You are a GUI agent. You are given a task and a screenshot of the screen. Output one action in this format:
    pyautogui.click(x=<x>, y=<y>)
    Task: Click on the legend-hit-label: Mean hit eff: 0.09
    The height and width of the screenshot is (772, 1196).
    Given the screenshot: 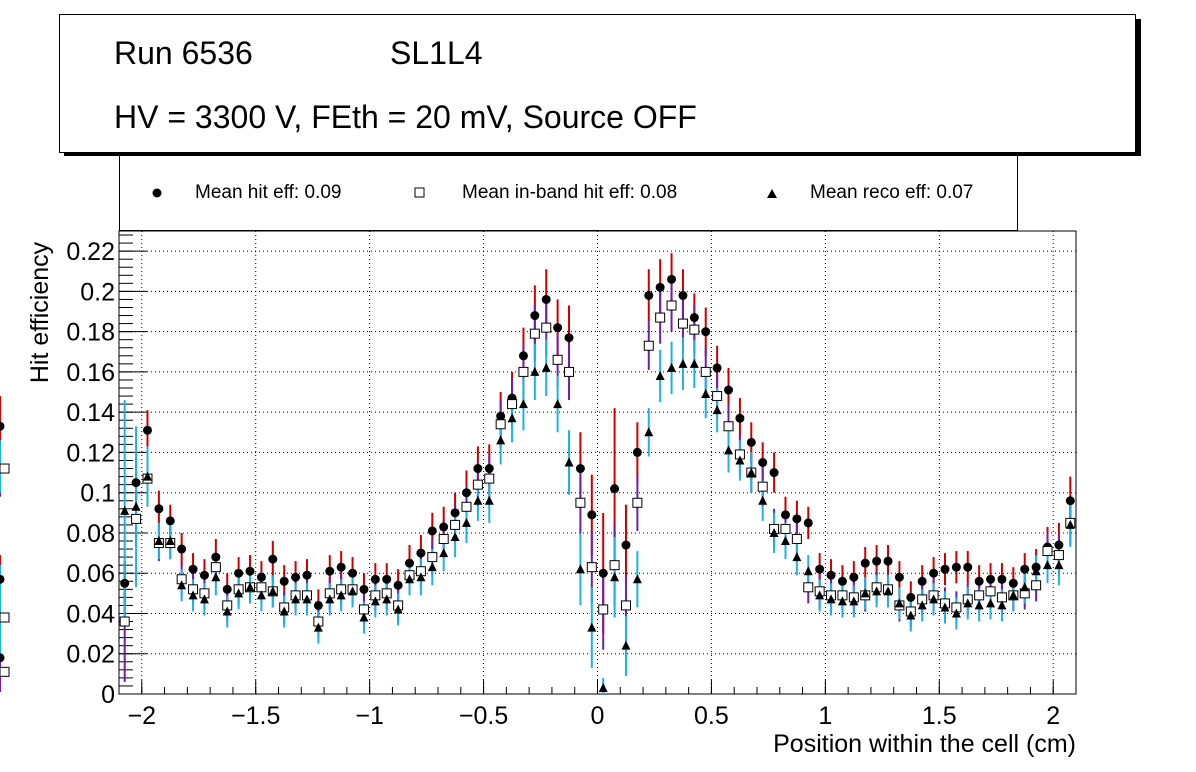 What is the action you would take?
    pyautogui.click(x=268, y=192)
    